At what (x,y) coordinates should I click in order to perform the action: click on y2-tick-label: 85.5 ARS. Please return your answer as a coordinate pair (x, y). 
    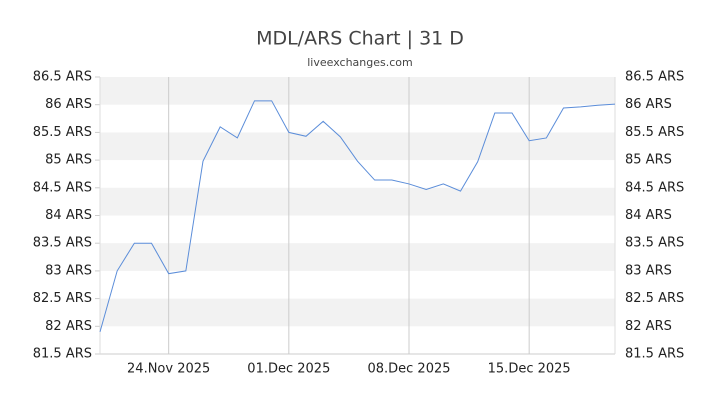
    Looking at the image, I should click on (654, 132).